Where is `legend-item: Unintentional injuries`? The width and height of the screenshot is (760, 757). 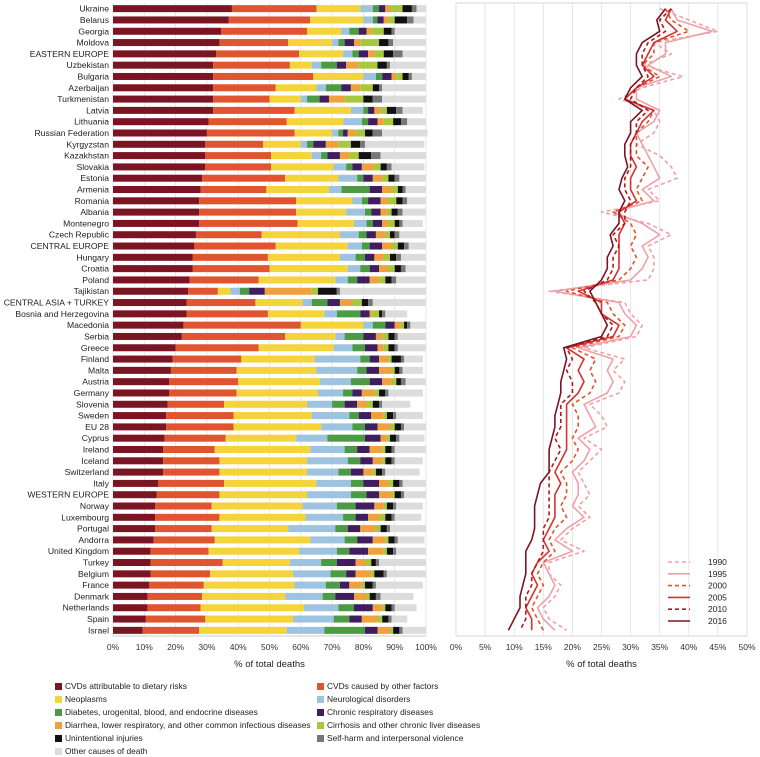
legend-item: Unintentional injuries is located at coordinates (186, 738).